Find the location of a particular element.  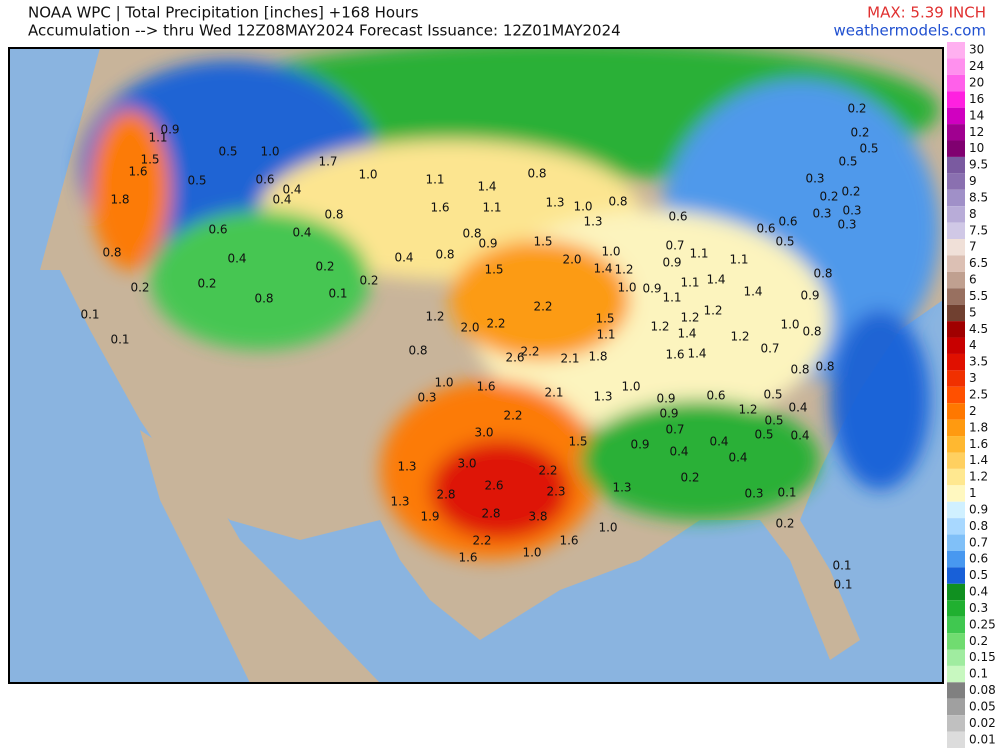

legend-label: 20 is located at coordinates (976, 83).